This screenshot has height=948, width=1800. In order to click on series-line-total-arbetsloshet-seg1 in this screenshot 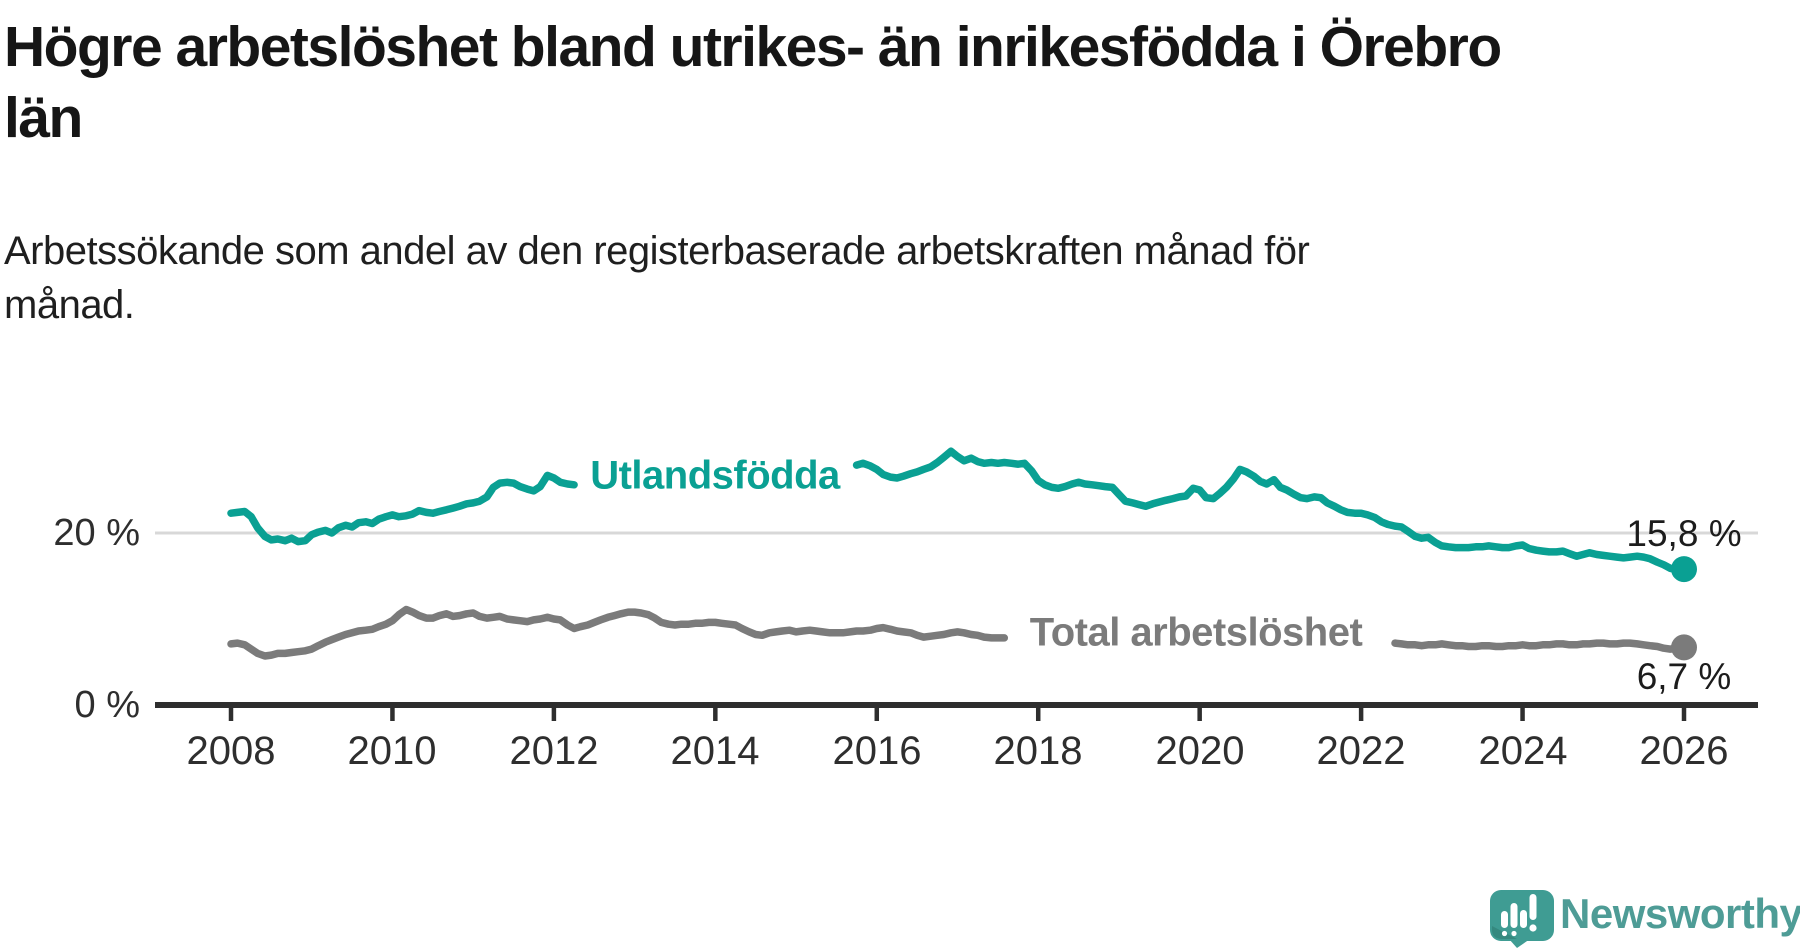, I will do `click(618, 632)`.